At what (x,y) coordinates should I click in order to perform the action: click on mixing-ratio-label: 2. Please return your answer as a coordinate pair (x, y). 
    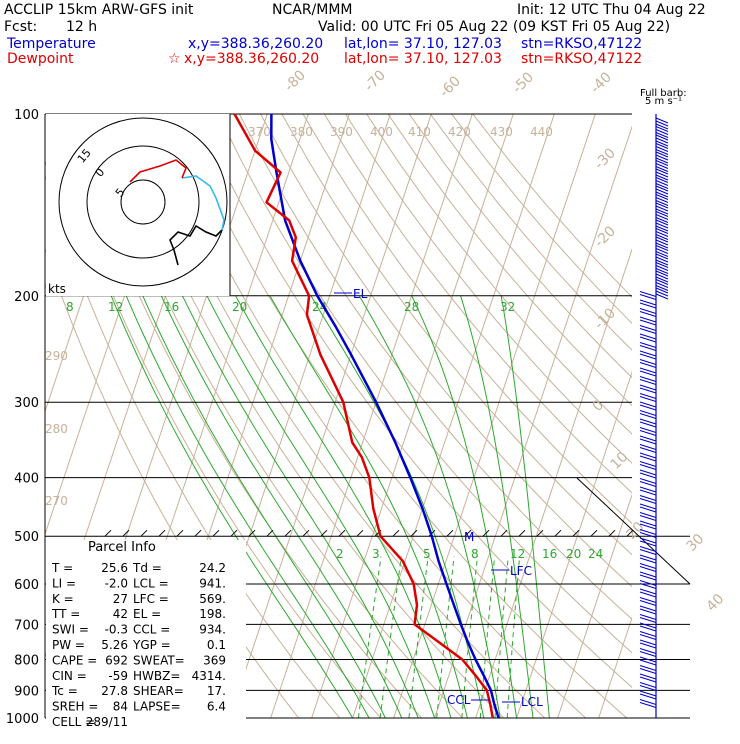
    Looking at the image, I should click on (340, 554).